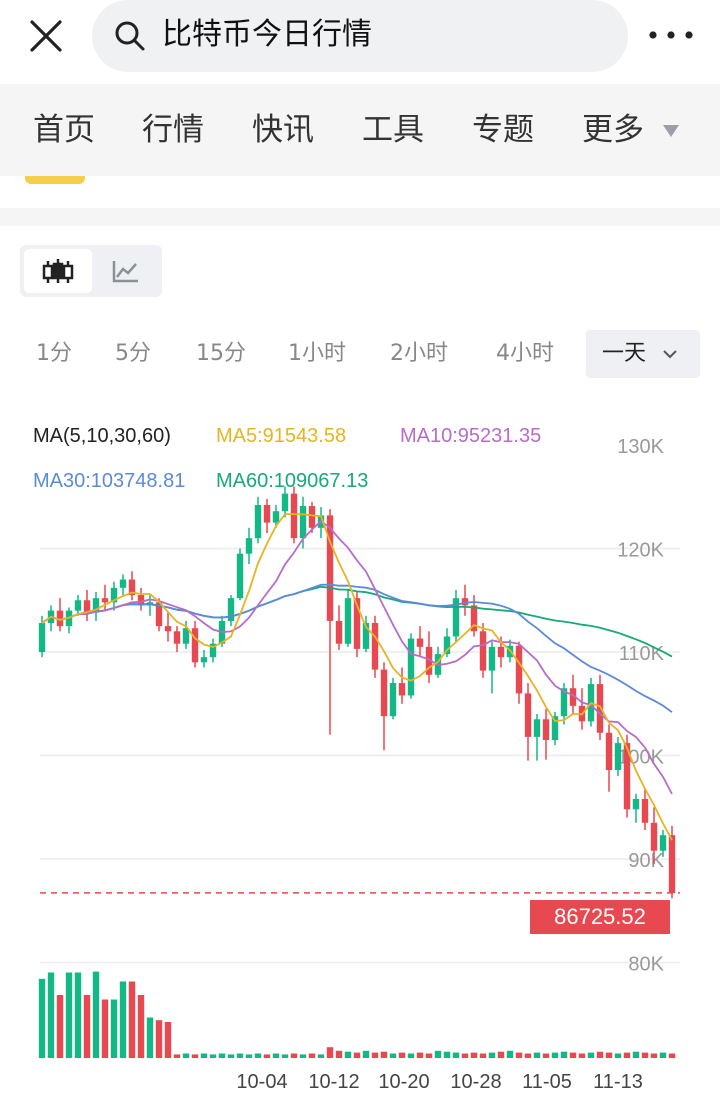  I want to click on line-chart-icon, so click(125, 272).